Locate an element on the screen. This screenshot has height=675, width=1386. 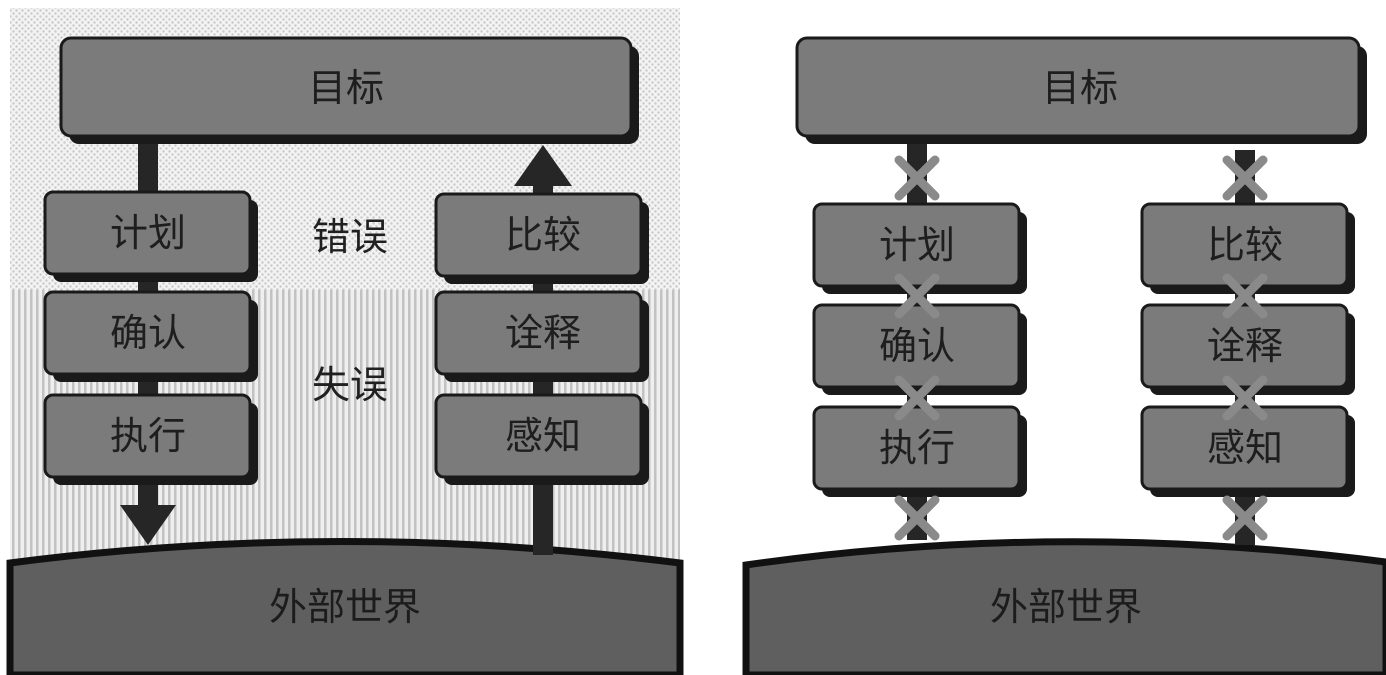
left-compare-box: 比较 is located at coordinates (541, 238).